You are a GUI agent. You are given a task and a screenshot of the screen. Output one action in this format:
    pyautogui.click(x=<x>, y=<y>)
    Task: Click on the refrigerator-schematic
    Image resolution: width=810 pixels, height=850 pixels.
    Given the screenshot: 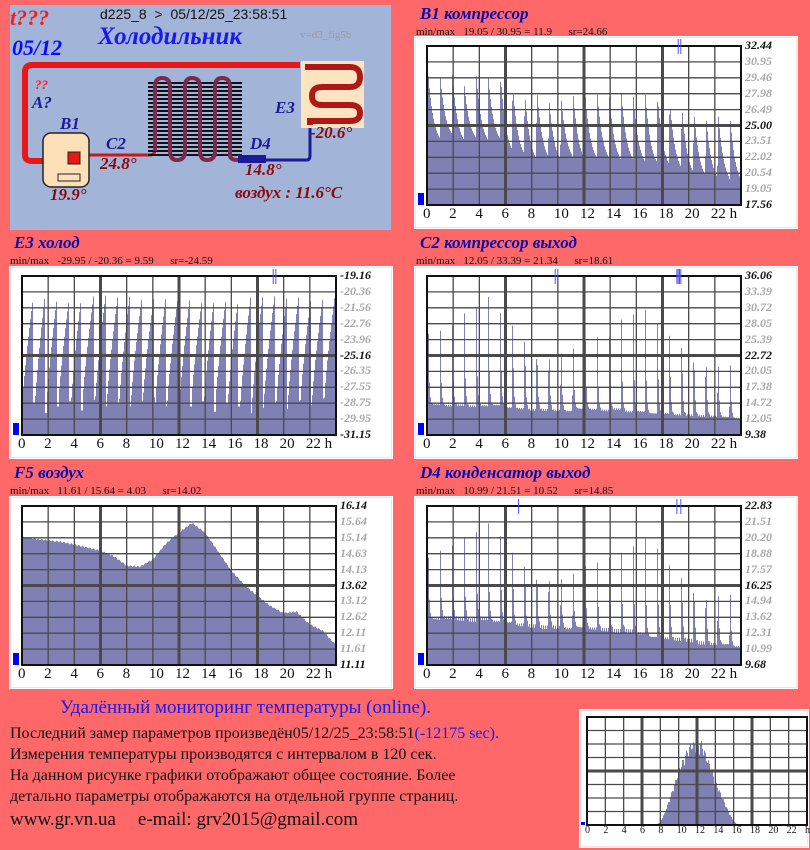 What is the action you would take?
    pyautogui.click(x=193, y=124)
    